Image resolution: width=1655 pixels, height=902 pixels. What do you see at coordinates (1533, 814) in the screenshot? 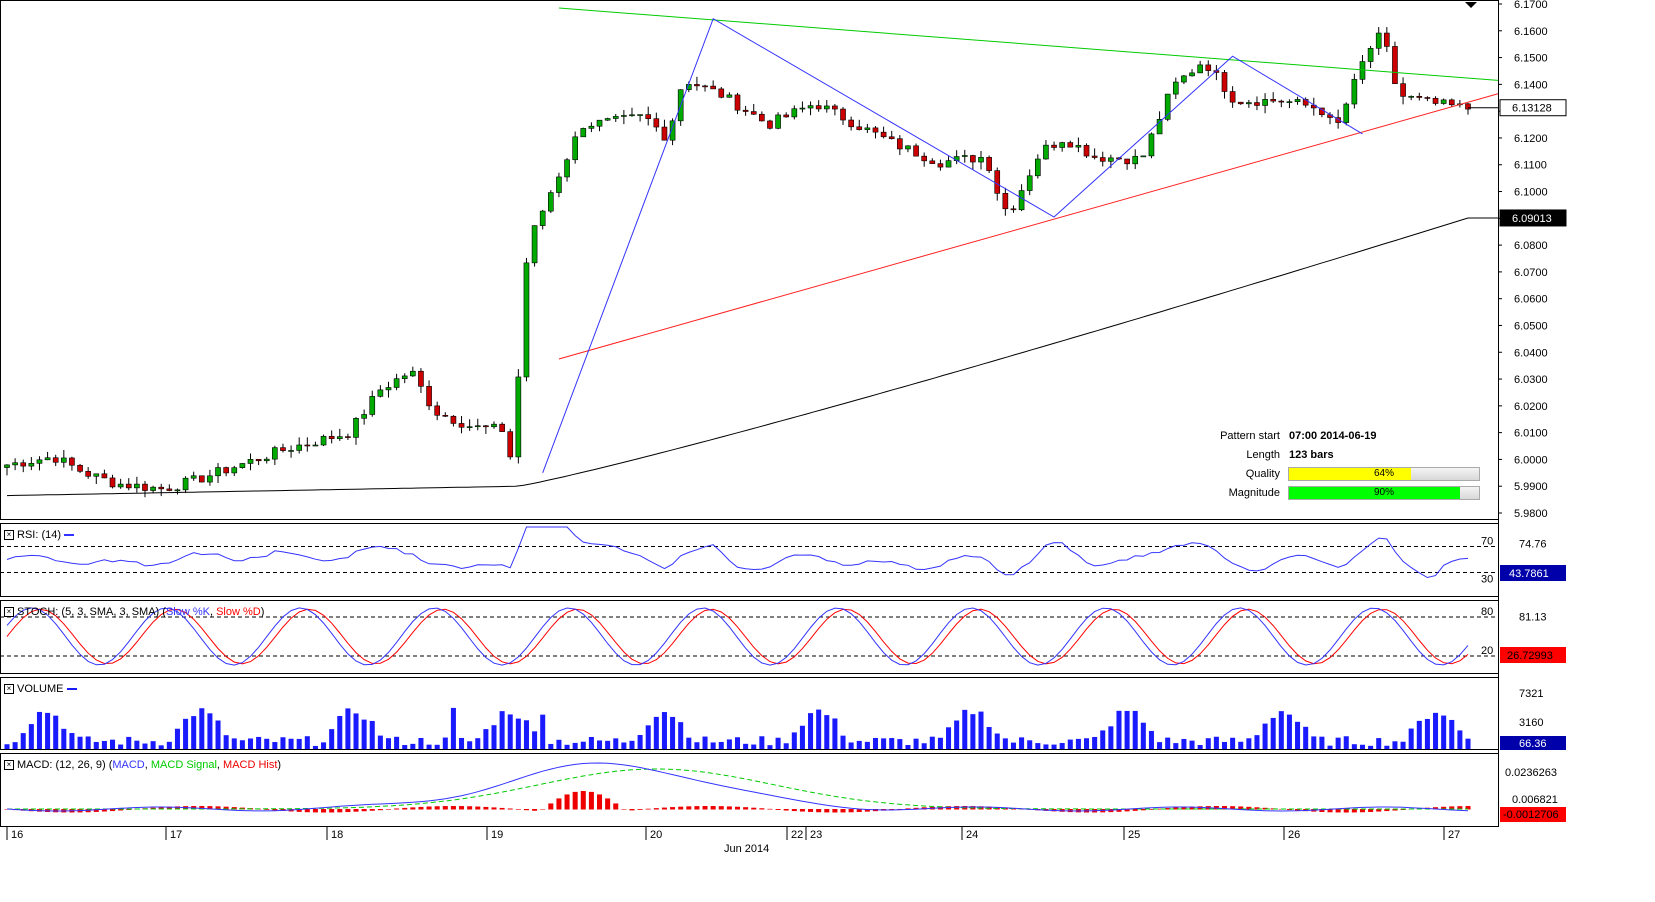
I see `macd-current-box` at bounding box center [1533, 814].